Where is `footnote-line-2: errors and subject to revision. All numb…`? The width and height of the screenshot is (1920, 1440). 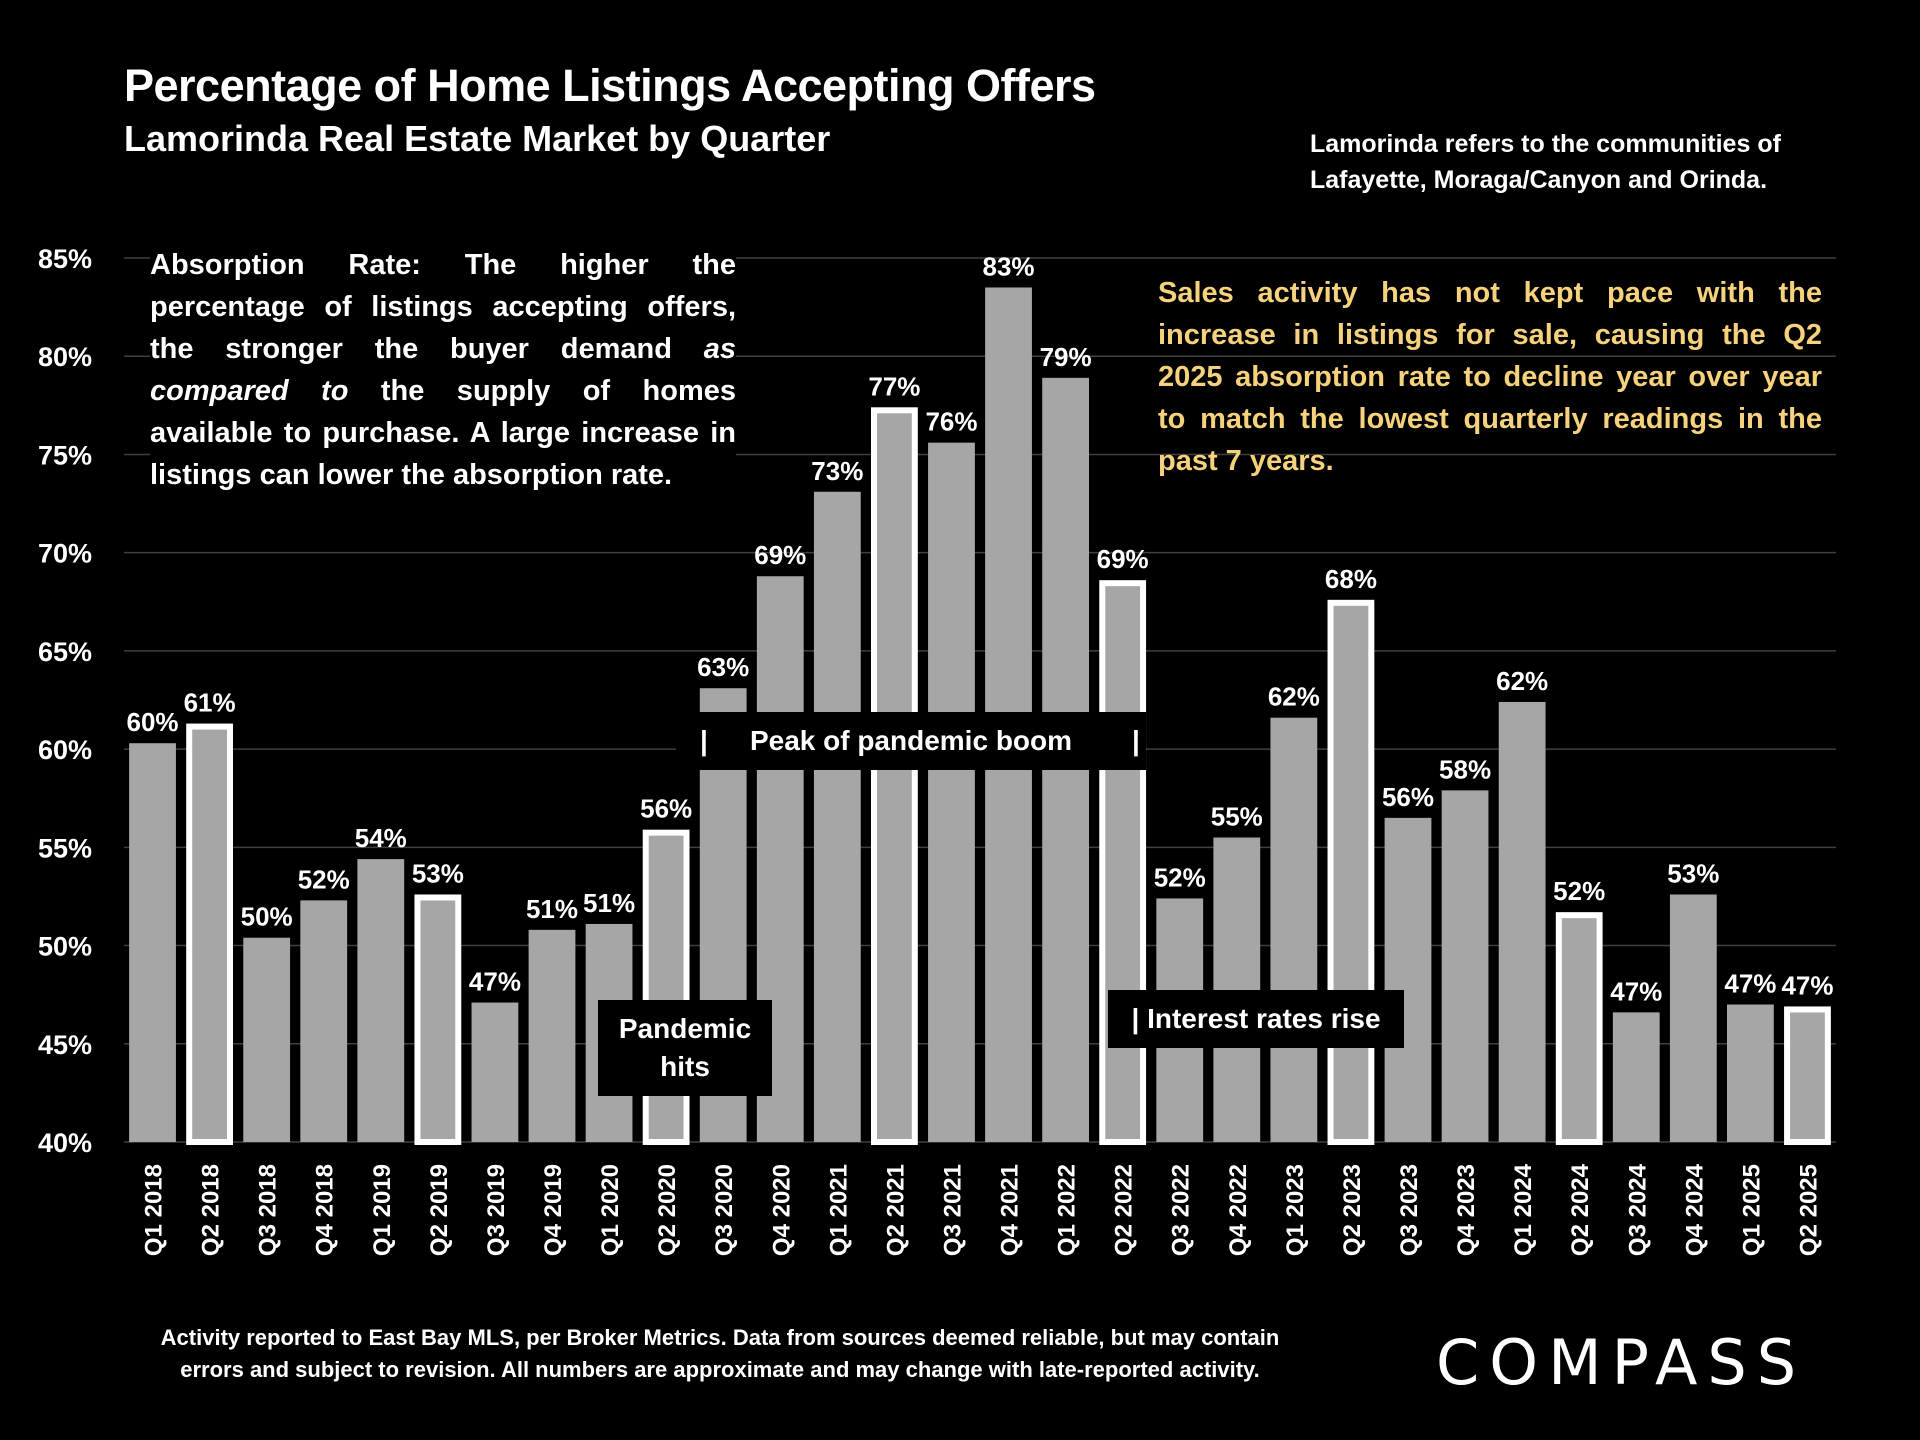 footnote-line-2: errors and subject to revision. All numb… is located at coordinates (720, 1369).